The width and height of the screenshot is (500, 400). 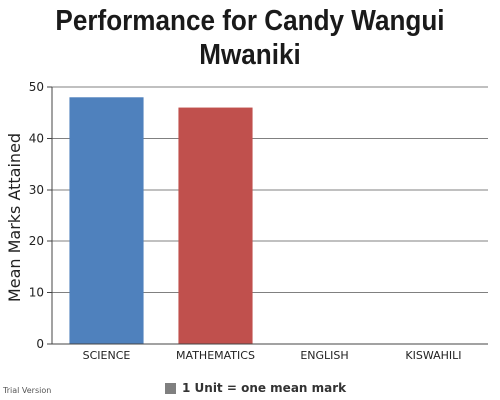 I want to click on x-tick-label: KISWAHILI, so click(x=433, y=355).